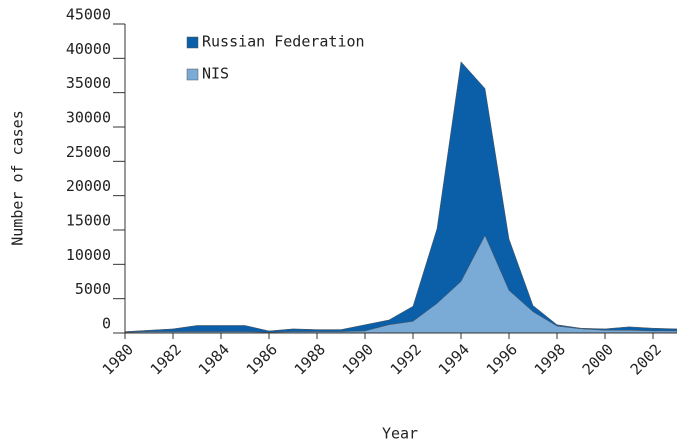 The height and width of the screenshot is (446, 677). What do you see at coordinates (454, 359) in the screenshot?
I see `x-tick-label: 1994` at bounding box center [454, 359].